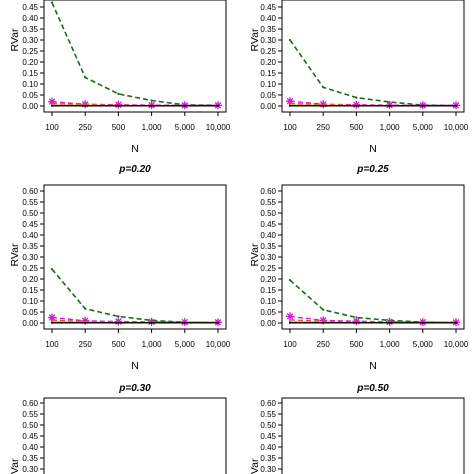 This screenshot has width=474, height=474. I want to click on chart-panel-5: 0.30 0.35 0.40 0.45 0.50 0.55 0.60 RVar p=0.30, so click(118, 428).